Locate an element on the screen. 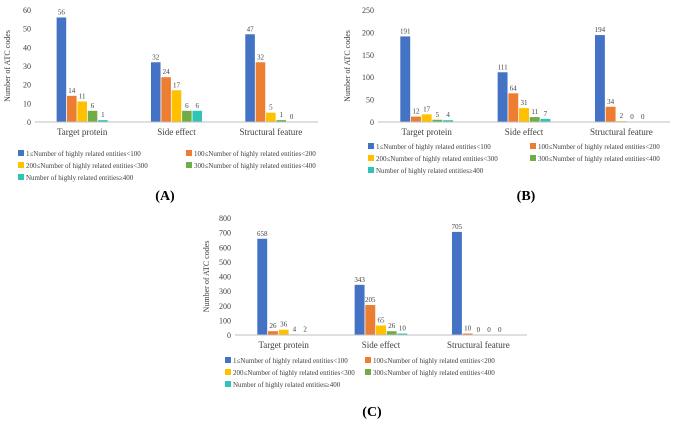 The height and width of the screenshot is (428, 685). panel-b-bar-value-label: 194 is located at coordinates (600, 30).